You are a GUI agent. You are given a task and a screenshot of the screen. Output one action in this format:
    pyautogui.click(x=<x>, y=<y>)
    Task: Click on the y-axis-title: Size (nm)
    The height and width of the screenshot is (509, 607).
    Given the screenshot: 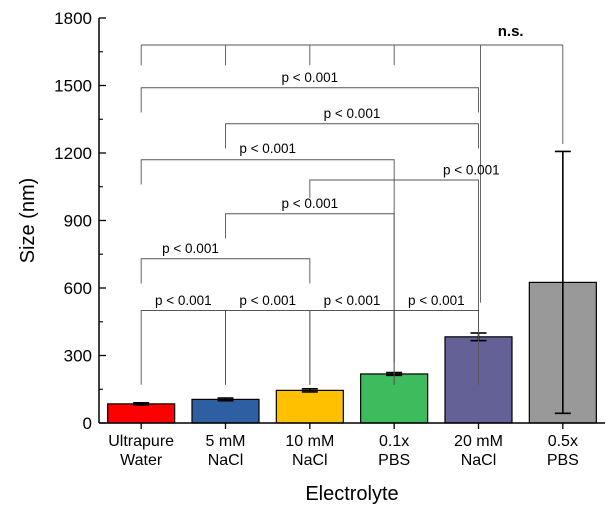 What is the action you would take?
    pyautogui.click(x=28, y=221)
    